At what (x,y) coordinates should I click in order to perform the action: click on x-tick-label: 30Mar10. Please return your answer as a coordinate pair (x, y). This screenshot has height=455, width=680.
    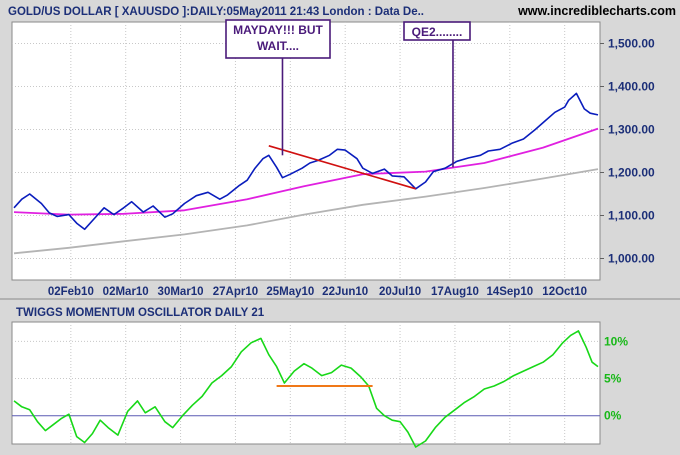
    Looking at the image, I should click on (181, 292).